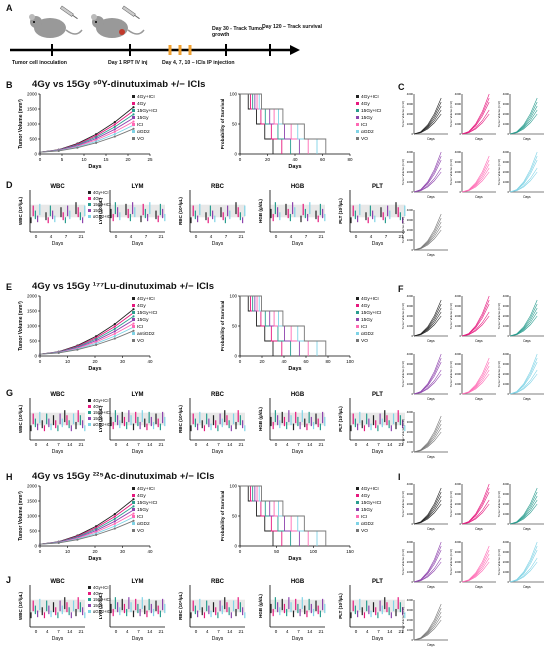 The height and width of the screenshot is (668, 550). I want to click on x-tick-label: 15, so click(106, 159).